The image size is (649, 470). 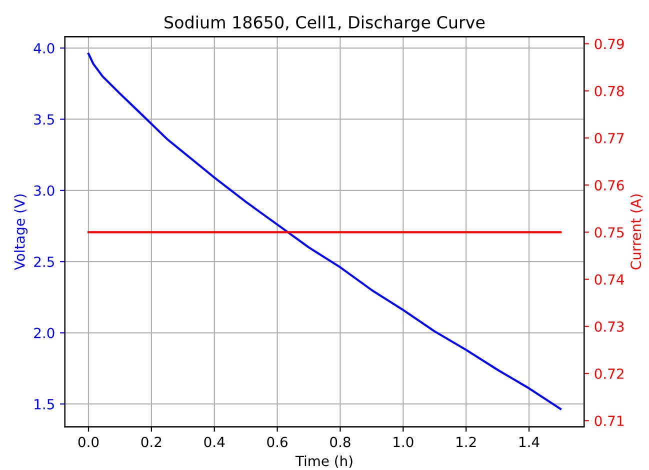 What do you see at coordinates (609, 373) in the screenshot?
I see `y2-tick-label: 0.72` at bounding box center [609, 373].